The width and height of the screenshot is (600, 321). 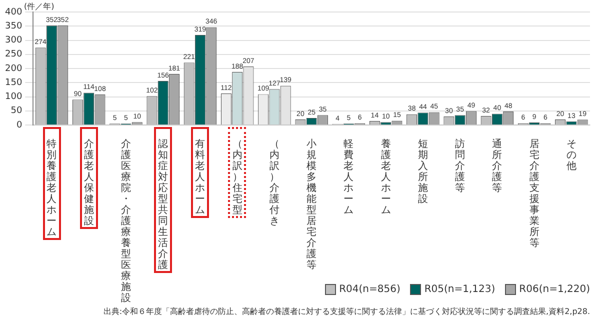 I want to click on y-tick-label: 300, so click(x=13, y=41).